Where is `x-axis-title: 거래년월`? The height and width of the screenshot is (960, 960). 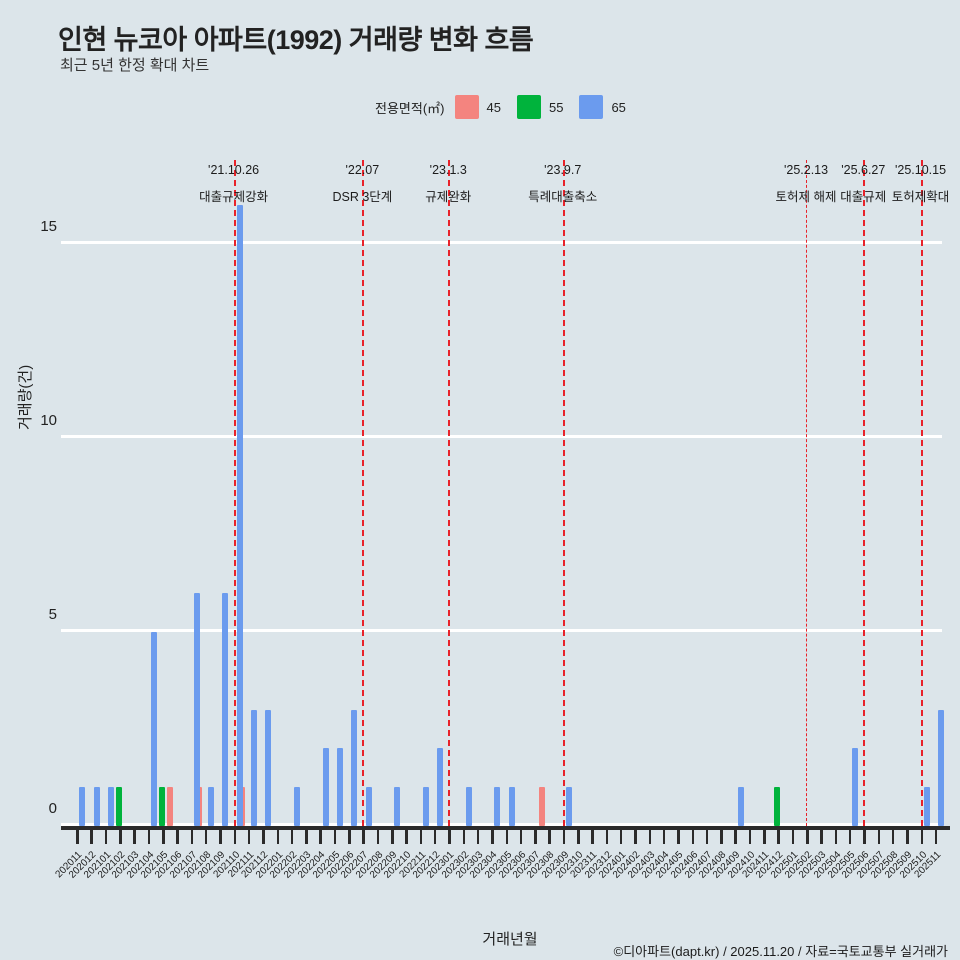 x-axis-title: 거래년월 is located at coordinates (510, 939).